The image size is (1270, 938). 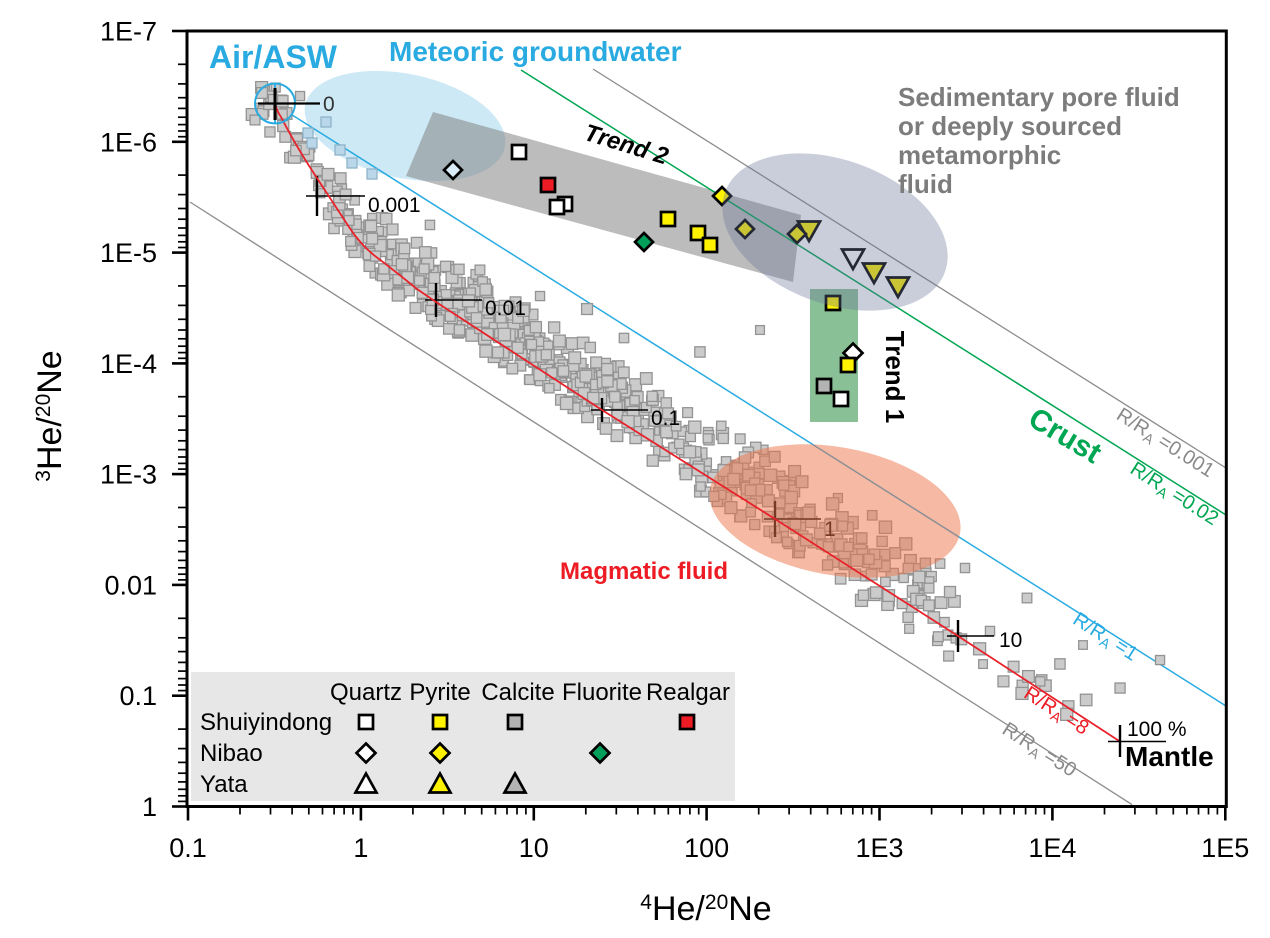 I want to click on svg-text: Nibao, so click(x=231, y=753).